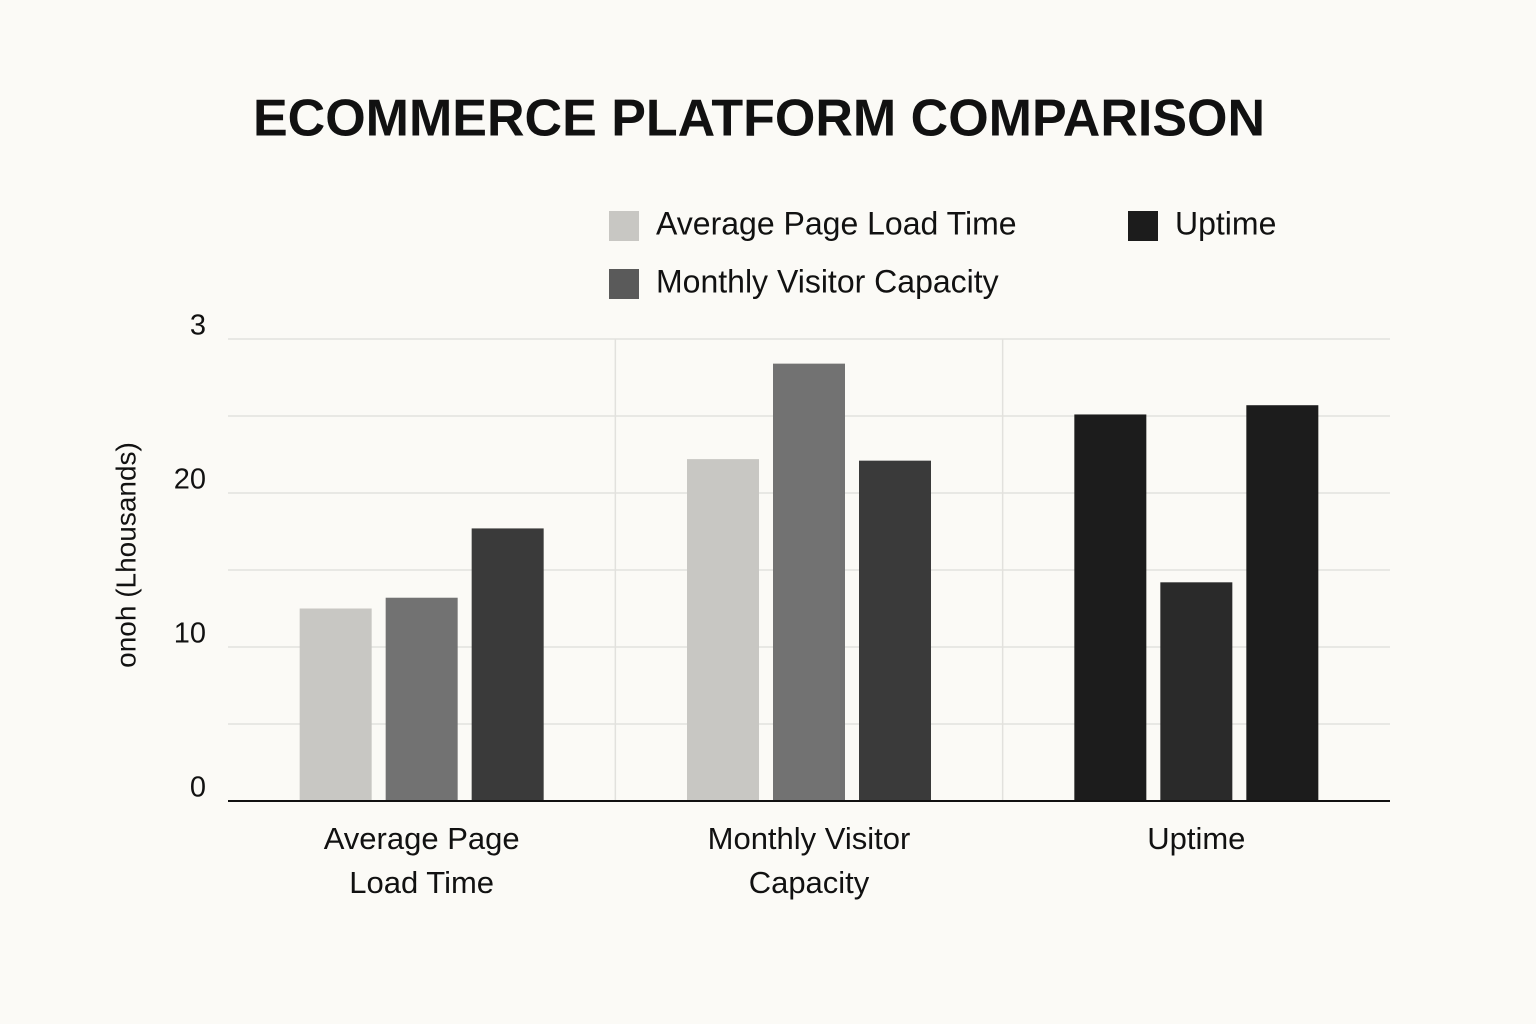 Image resolution: width=1536 pixels, height=1024 pixels. What do you see at coordinates (190, 480) in the screenshot?
I see `y-tick-label: 20` at bounding box center [190, 480].